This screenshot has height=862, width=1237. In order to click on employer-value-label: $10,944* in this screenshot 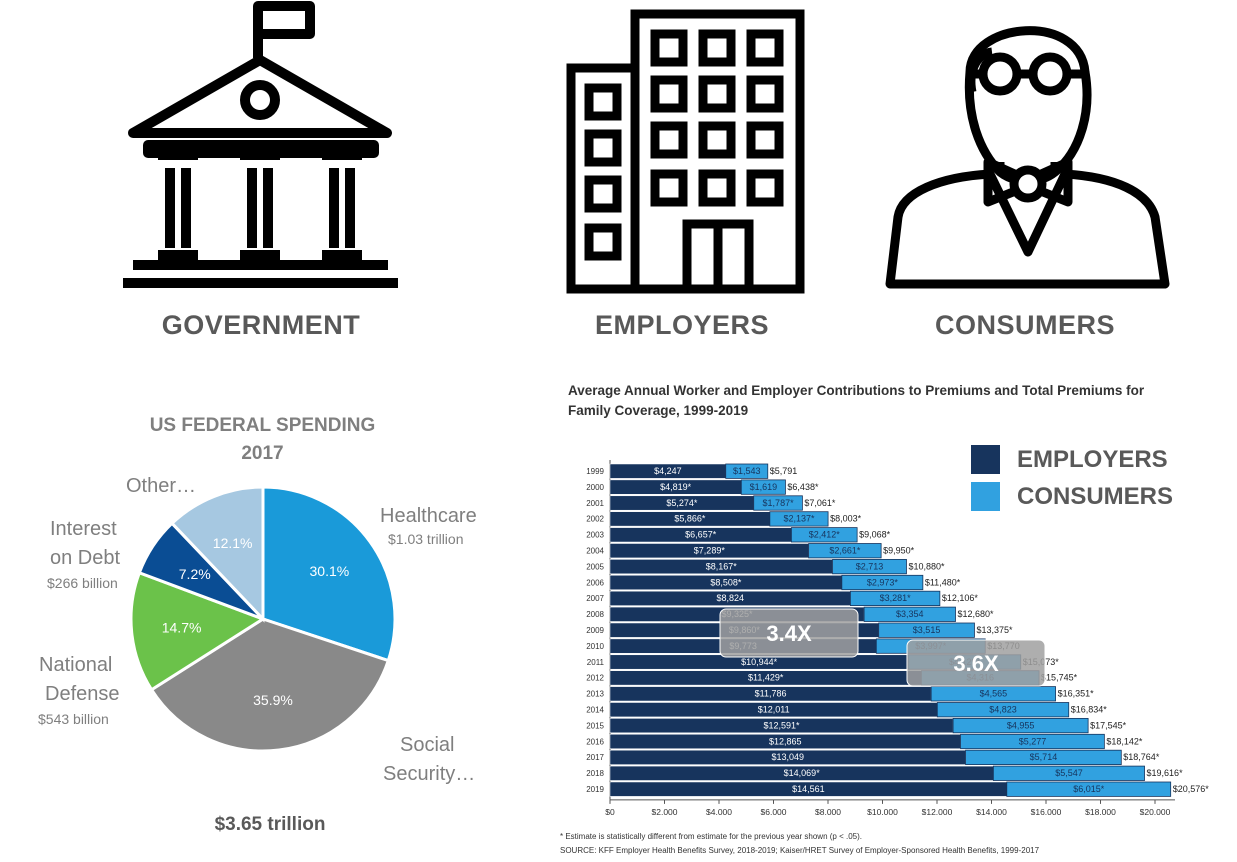, I will do `click(759, 662)`.